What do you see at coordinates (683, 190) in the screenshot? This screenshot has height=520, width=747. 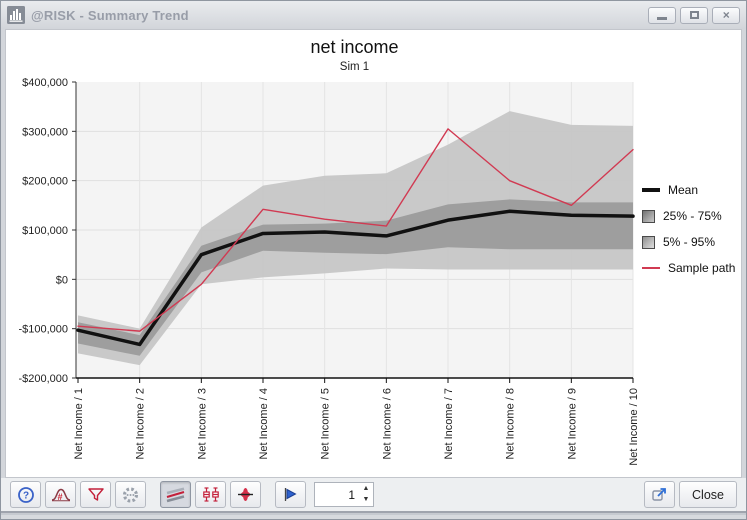 I see `legend-label: Mean` at bounding box center [683, 190].